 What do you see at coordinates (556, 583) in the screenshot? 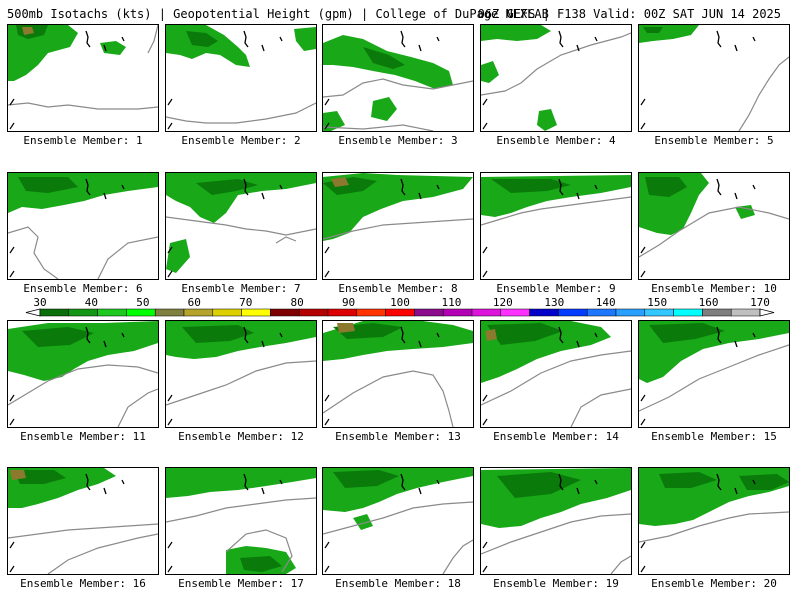
I see `ensemble-member-label: Ensemble Member: 19` at bounding box center [556, 583].